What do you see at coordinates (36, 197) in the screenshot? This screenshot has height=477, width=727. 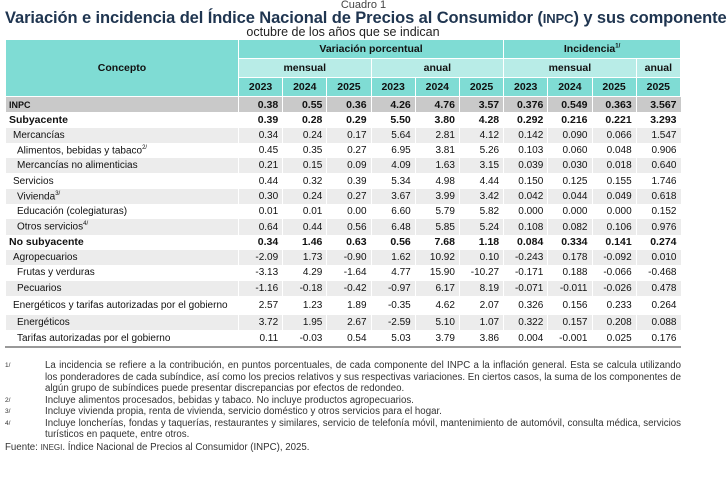 I see `row-label-text: Vivienda` at bounding box center [36, 197].